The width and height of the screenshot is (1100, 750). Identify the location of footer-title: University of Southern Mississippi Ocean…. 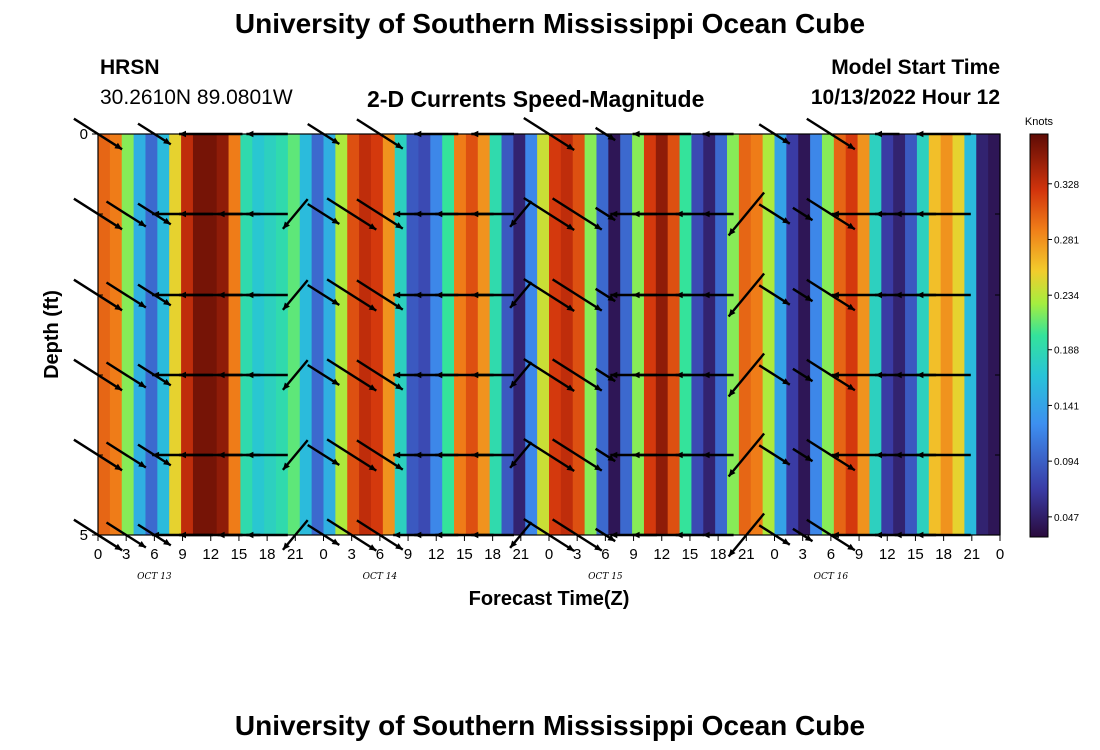
(550, 725).